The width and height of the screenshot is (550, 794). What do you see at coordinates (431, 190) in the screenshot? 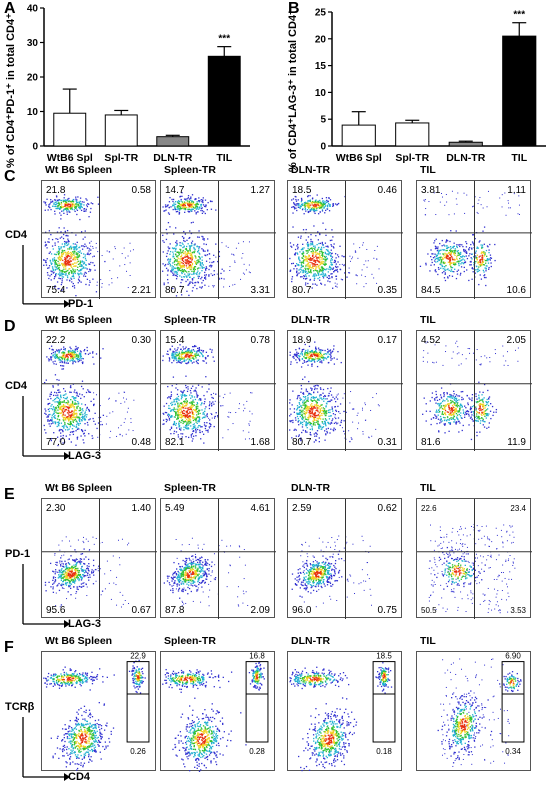
I see `quadrant-value: 3.81` at bounding box center [431, 190].